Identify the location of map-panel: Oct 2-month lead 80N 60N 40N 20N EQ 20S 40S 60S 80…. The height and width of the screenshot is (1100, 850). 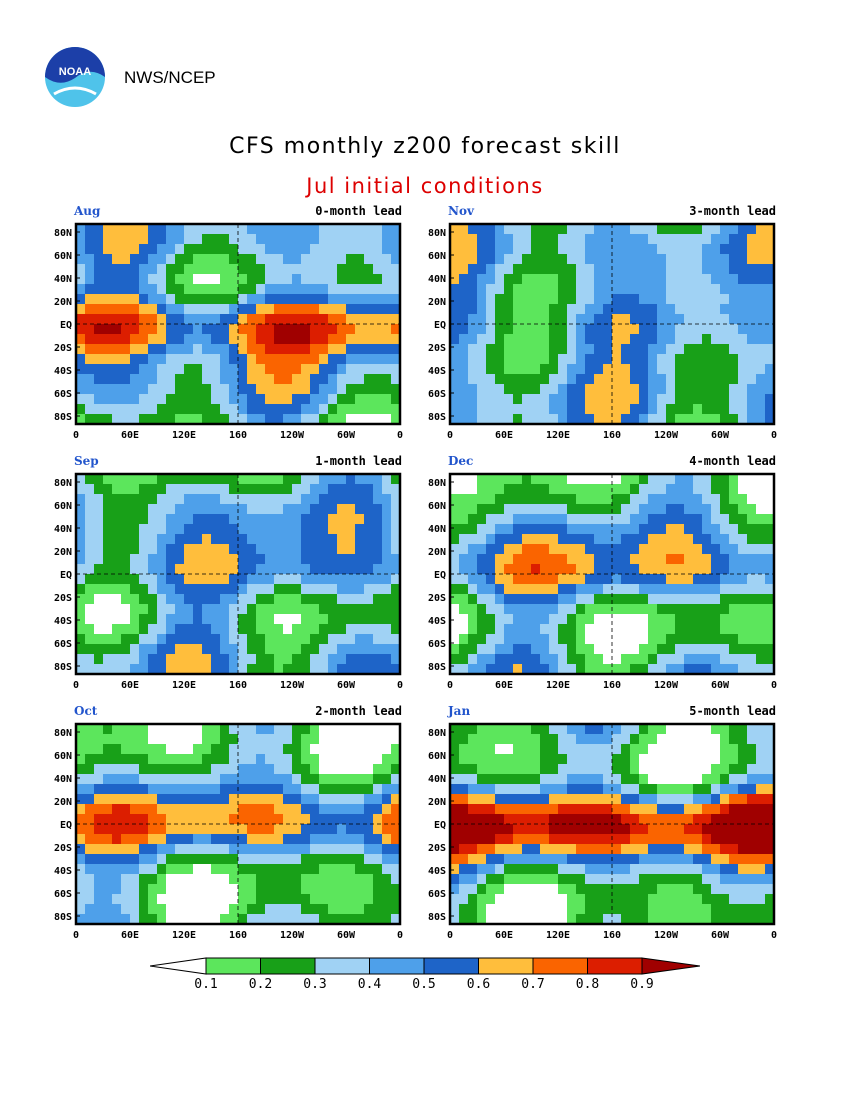
(226, 822).